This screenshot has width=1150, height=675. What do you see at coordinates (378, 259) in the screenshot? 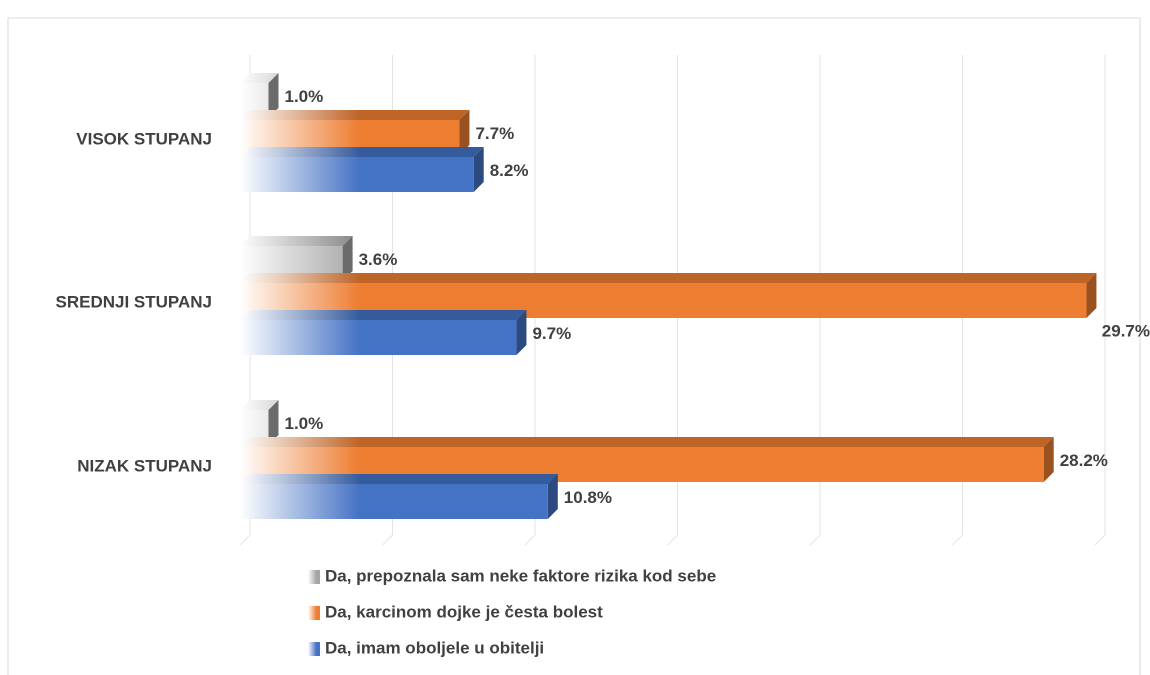
I see `data-label: 3.6%` at bounding box center [378, 259].